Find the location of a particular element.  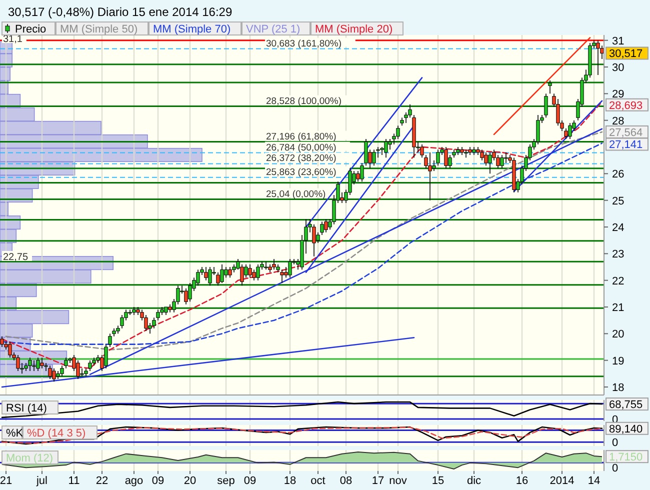

text: 27,564 is located at coordinates (626, 132).